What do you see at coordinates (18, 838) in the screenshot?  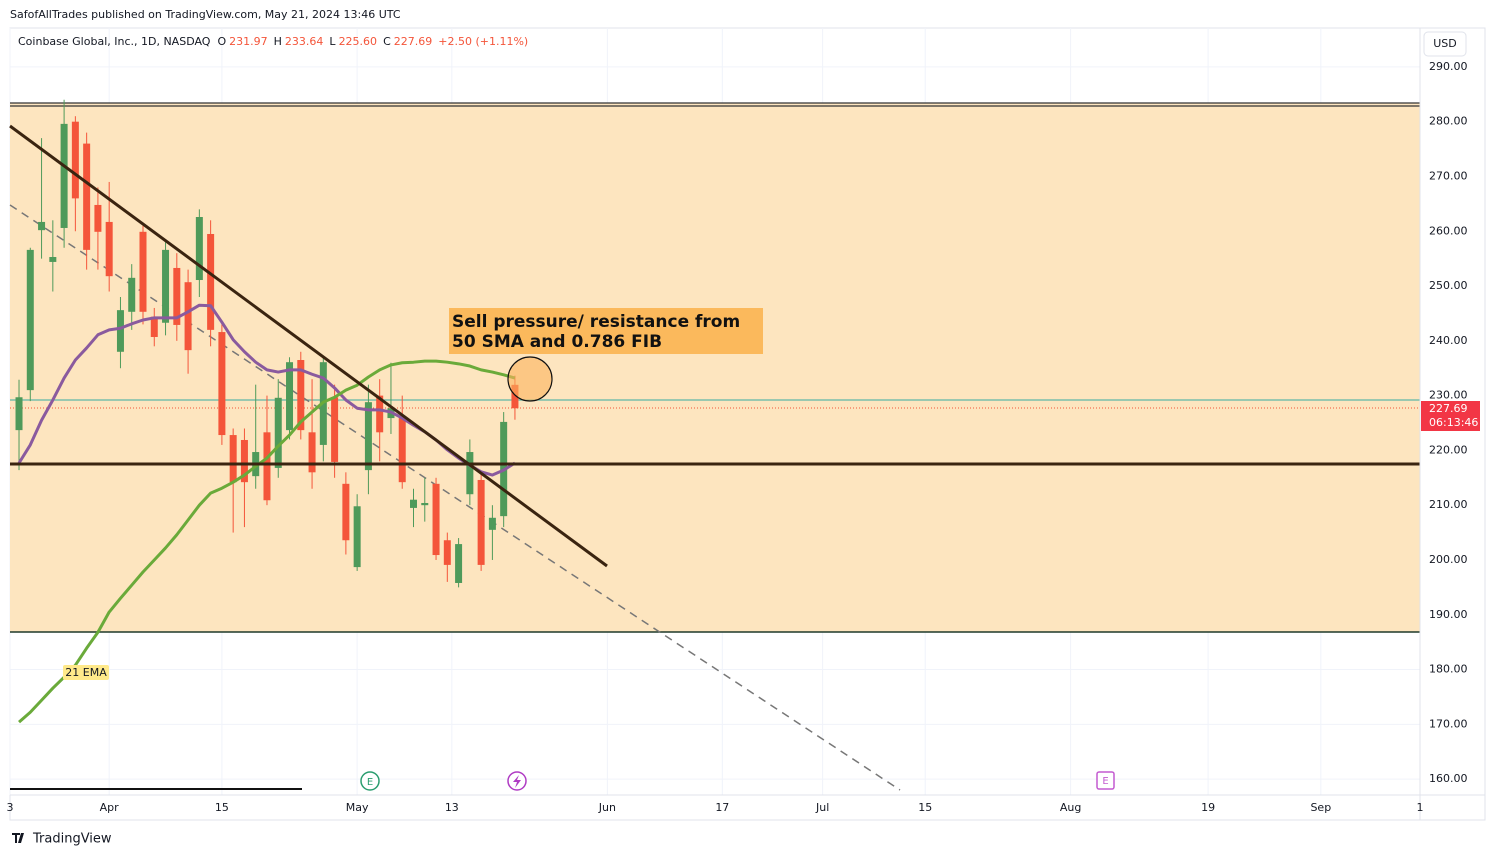 I see `logo` at bounding box center [18, 838].